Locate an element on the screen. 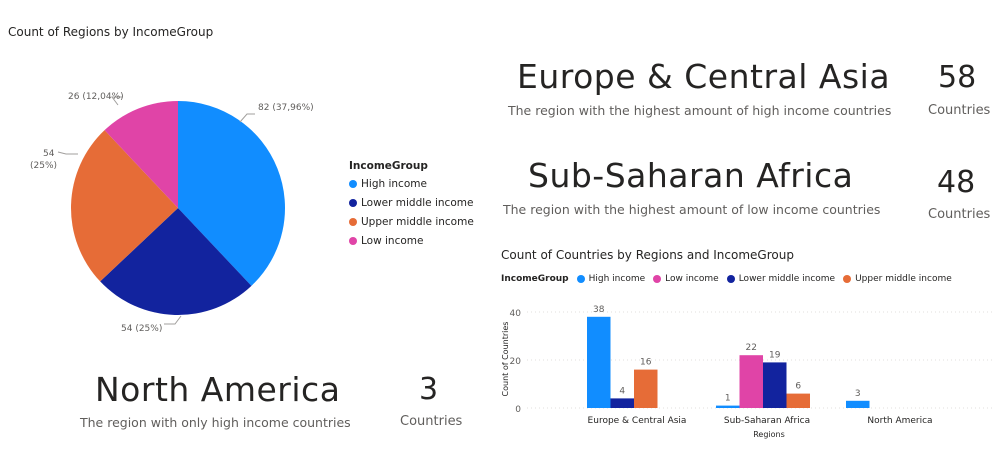 Image resolution: width=1006 pixels, height=453 pixels. bar-legend-item-low-income: Low income is located at coordinates (686, 279).